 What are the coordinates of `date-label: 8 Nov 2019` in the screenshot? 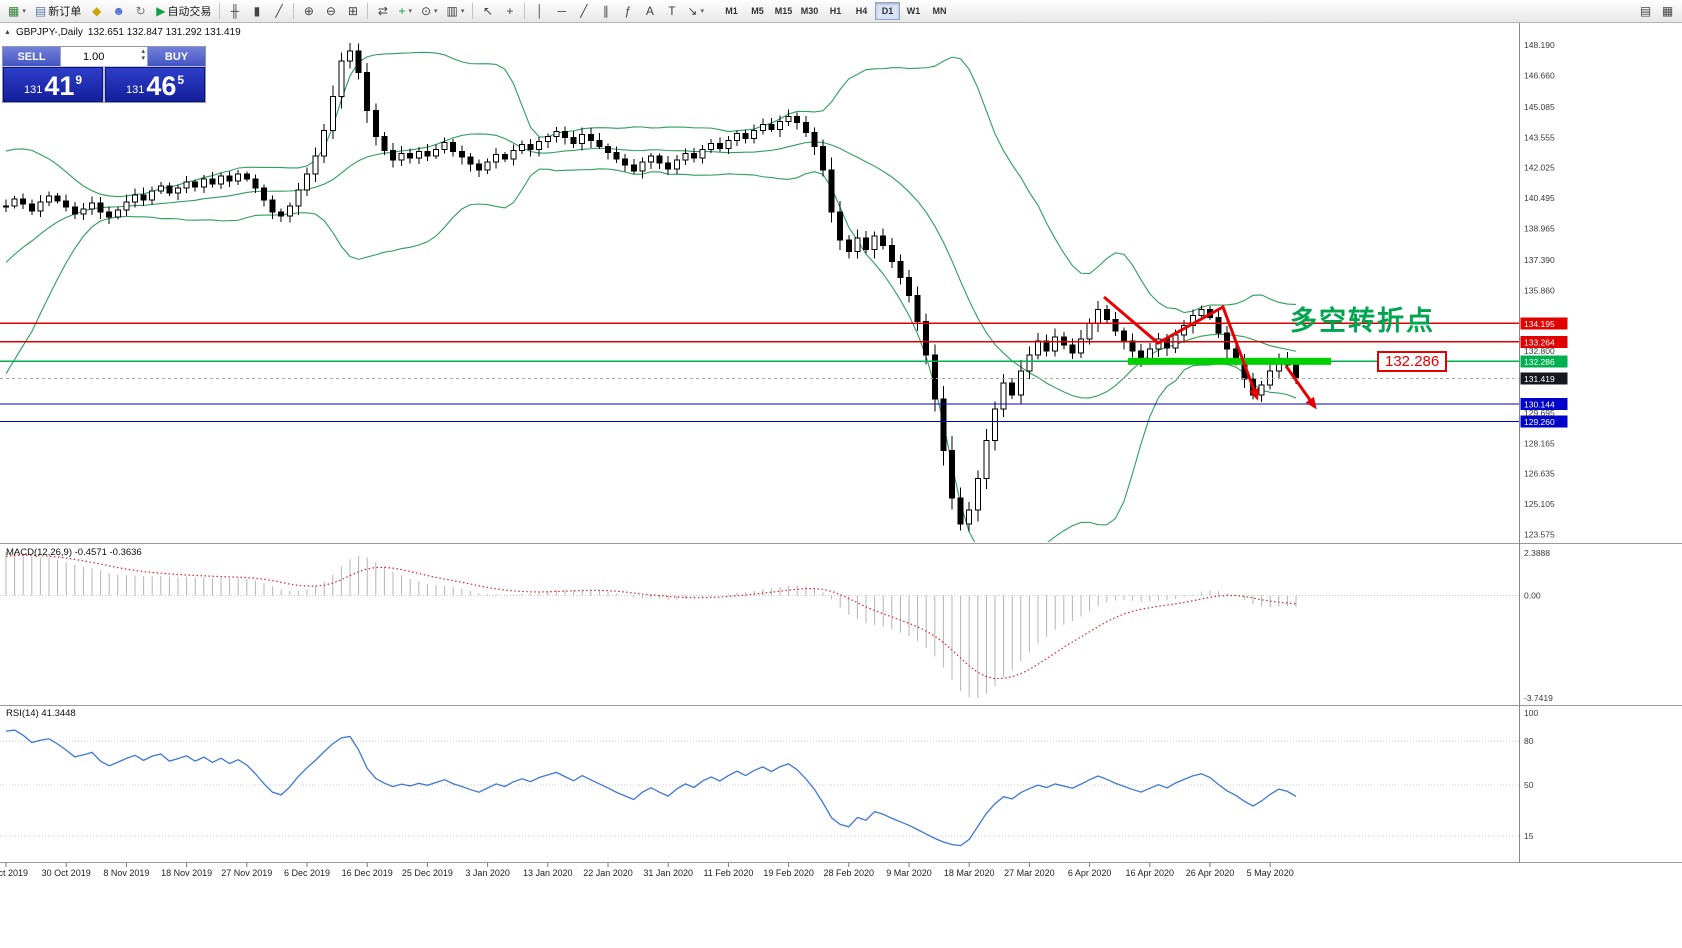 It's located at (126, 873).